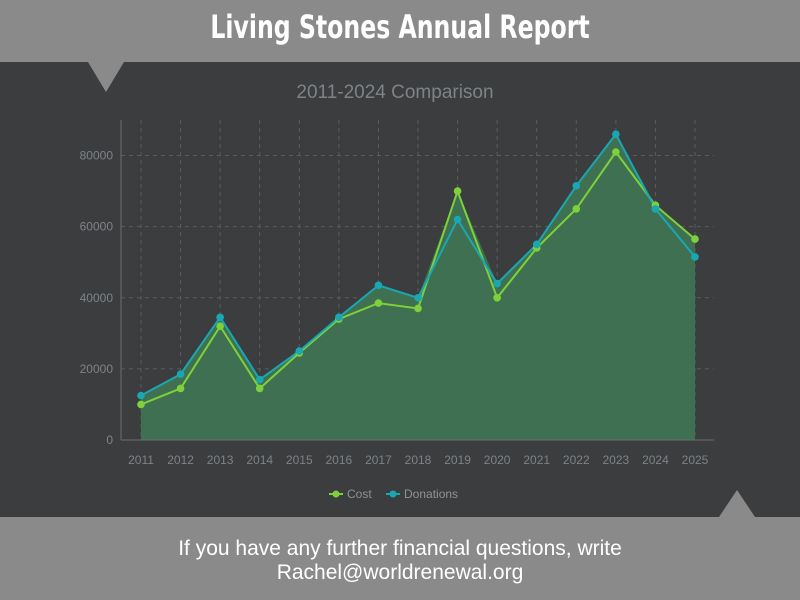 The width and height of the screenshot is (800, 600). What do you see at coordinates (616, 460) in the screenshot?
I see `x-tick-label: 2023` at bounding box center [616, 460].